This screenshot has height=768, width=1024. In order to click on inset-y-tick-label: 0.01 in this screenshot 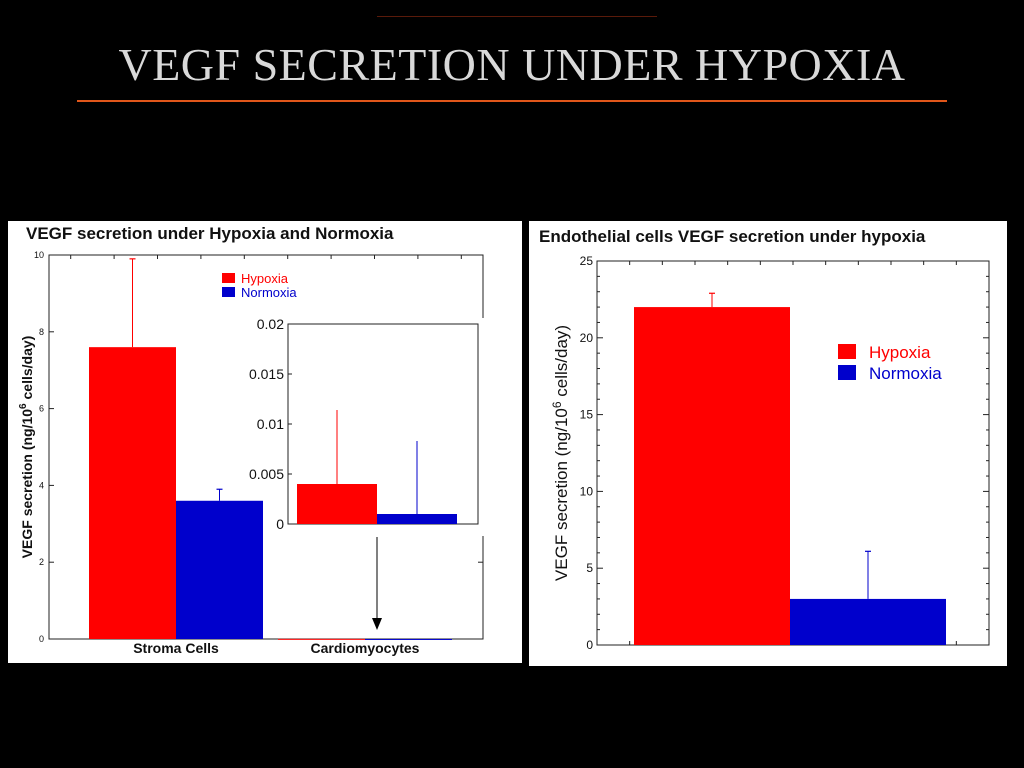, I will do `click(270, 424)`.